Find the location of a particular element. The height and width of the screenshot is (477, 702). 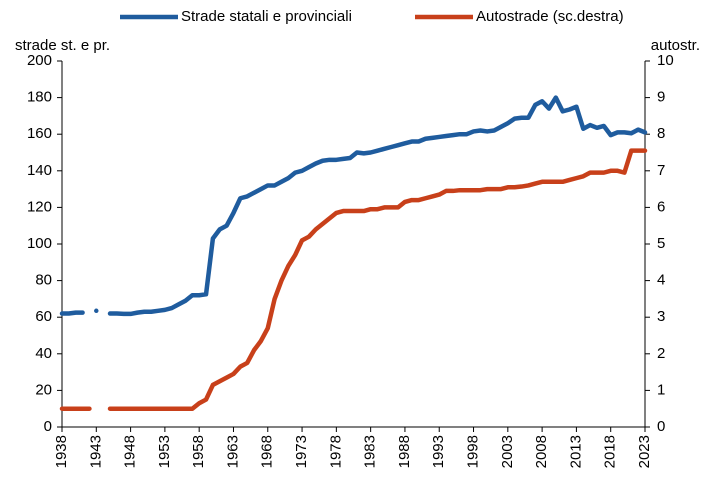

y-tick-label: 80 is located at coordinates (43, 280).